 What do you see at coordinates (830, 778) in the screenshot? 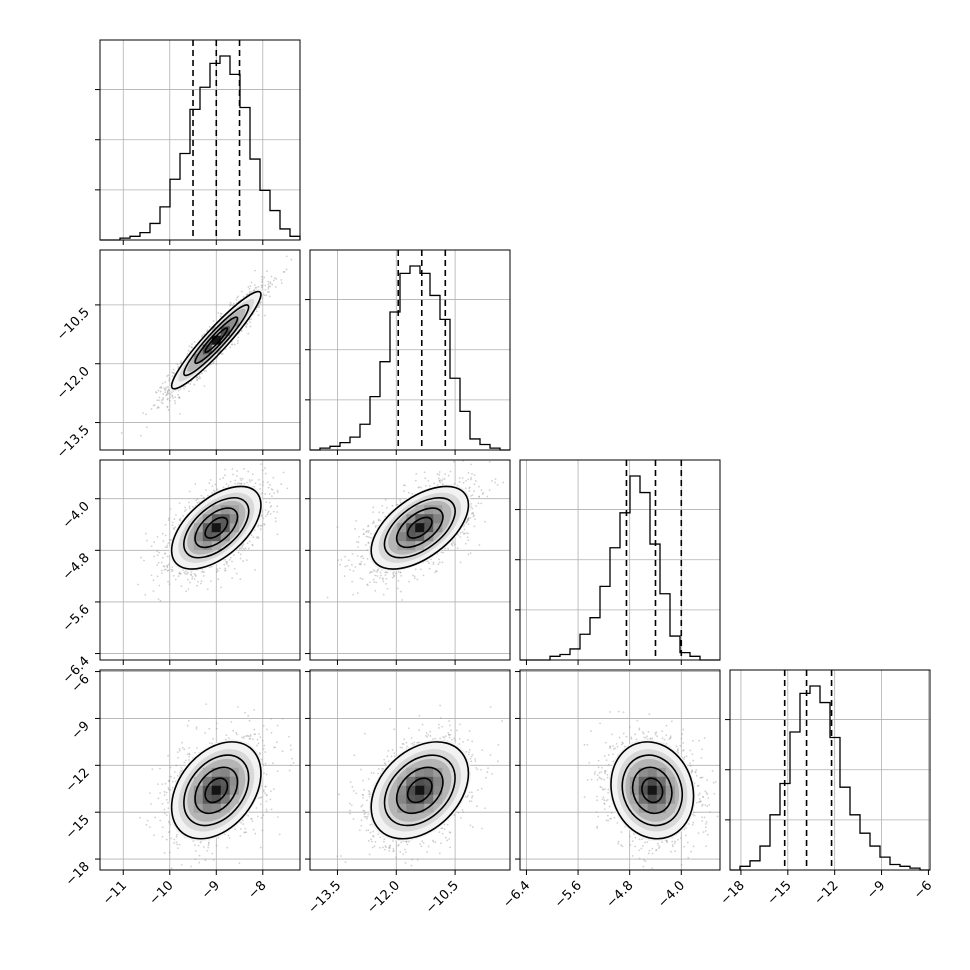
I see `histogram-step` at bounding box center [830, 778].